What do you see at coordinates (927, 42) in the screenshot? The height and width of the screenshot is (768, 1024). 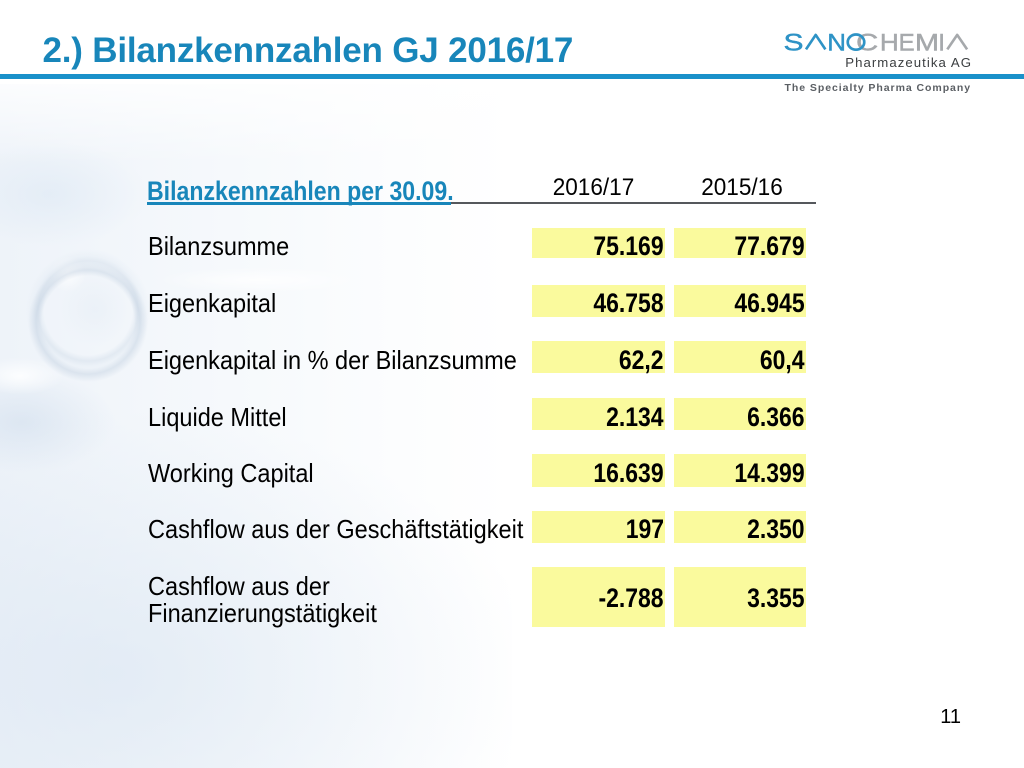 I see `svg-text: M` at bounding box center [927, 42].